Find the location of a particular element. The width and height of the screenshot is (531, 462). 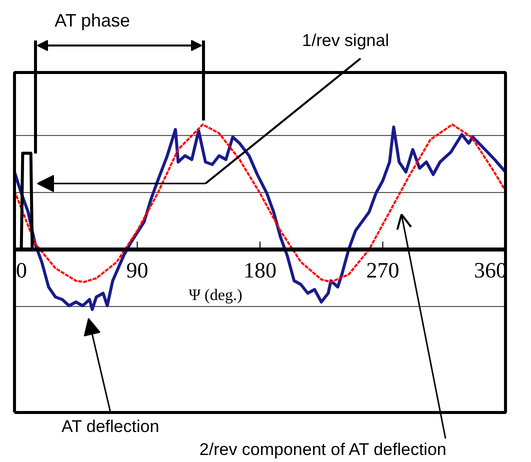

x-tick-label: 180 is located at coordinates (260, 270).